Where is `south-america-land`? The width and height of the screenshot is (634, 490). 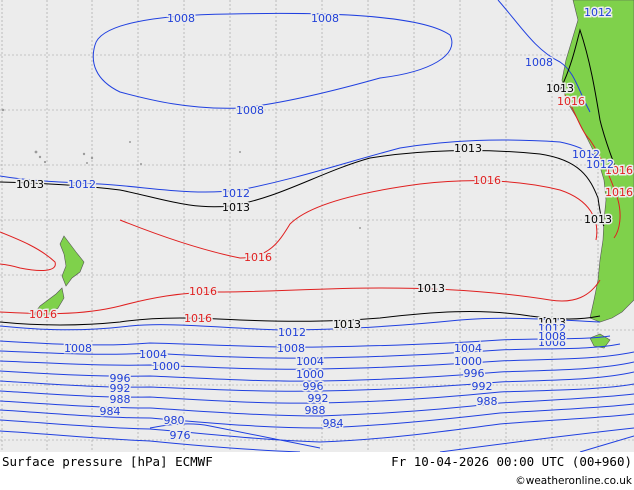 south-america-land is located at coordinates (597, 161).